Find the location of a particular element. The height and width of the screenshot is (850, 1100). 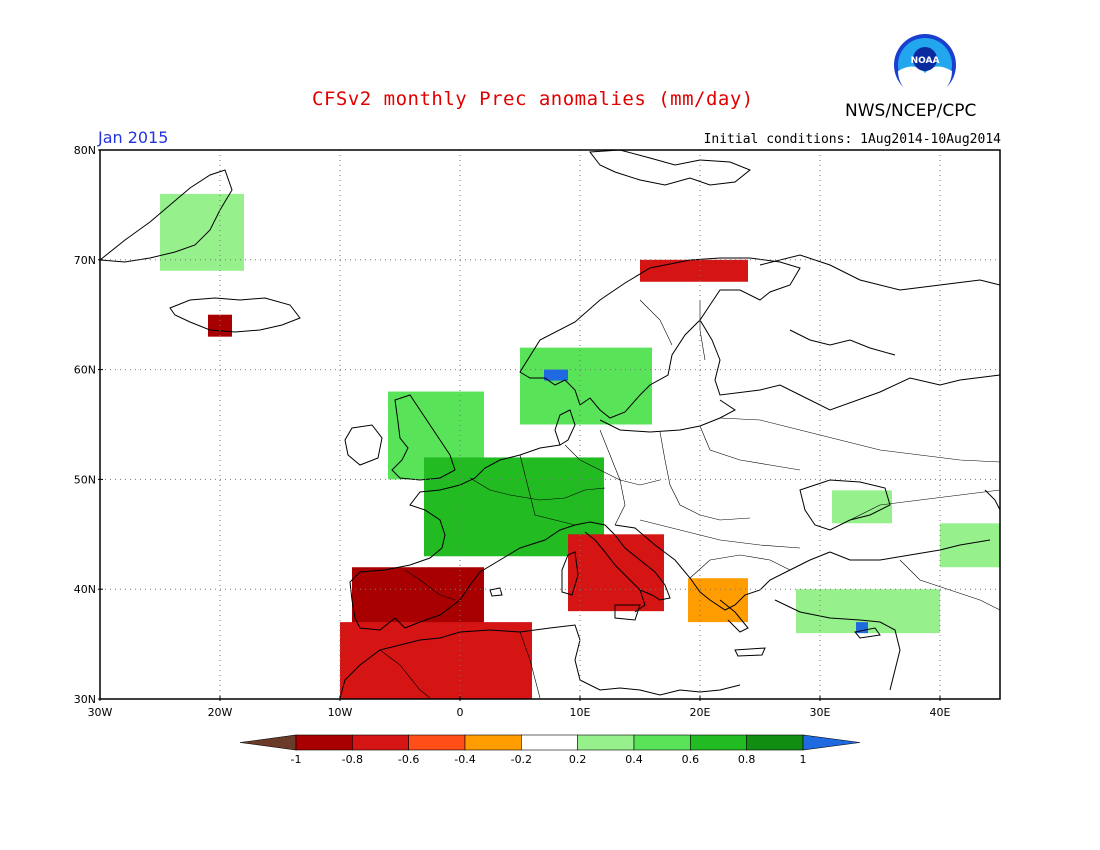

legend-tick-label: -0.4 is located at coordinates (464, 759).